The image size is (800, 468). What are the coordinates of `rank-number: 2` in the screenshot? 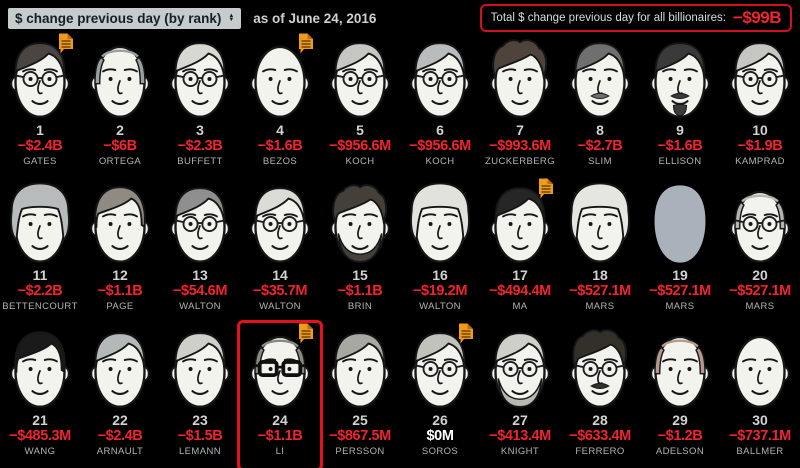 It's located at (120, 130).